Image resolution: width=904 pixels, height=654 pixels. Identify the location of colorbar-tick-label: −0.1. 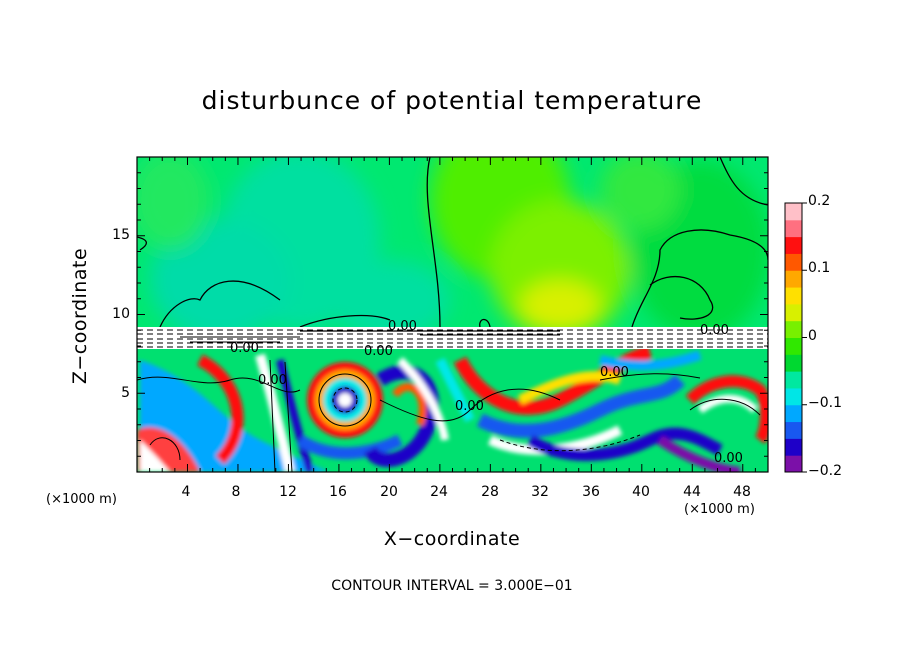
(825, 403).